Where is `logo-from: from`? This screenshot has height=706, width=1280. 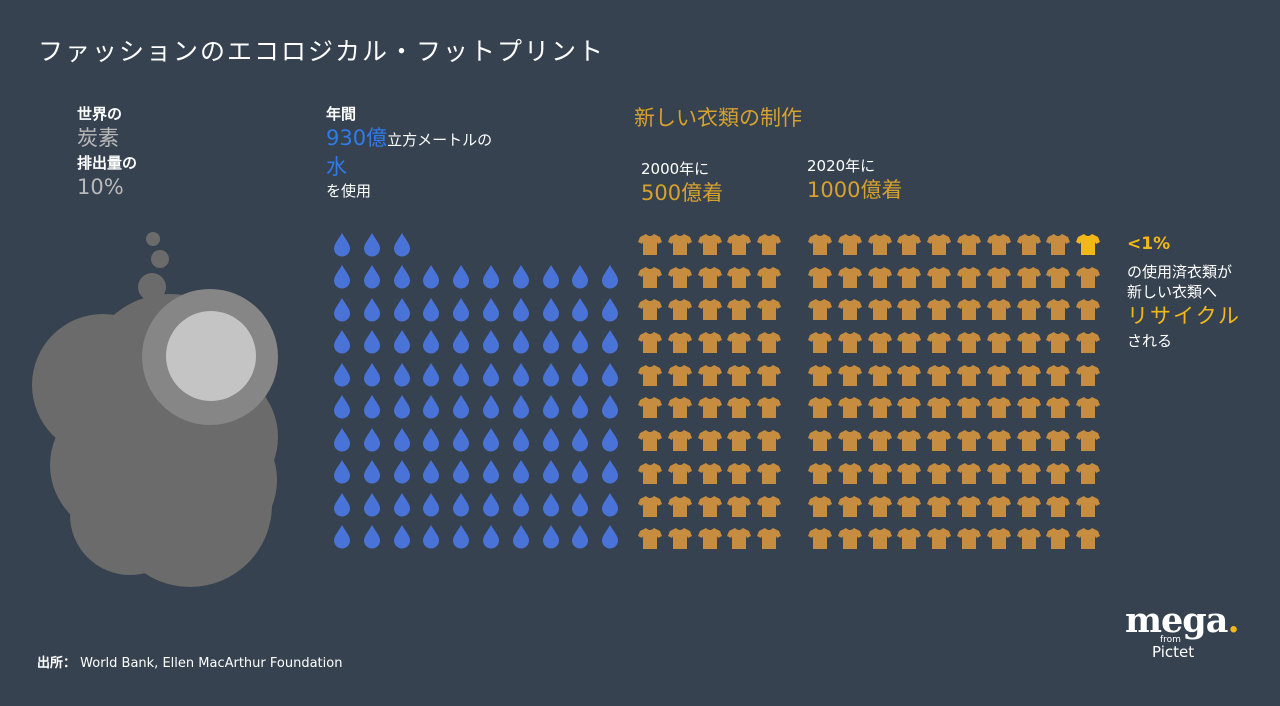
logo-from: from is located at coordinates (1170, 640).